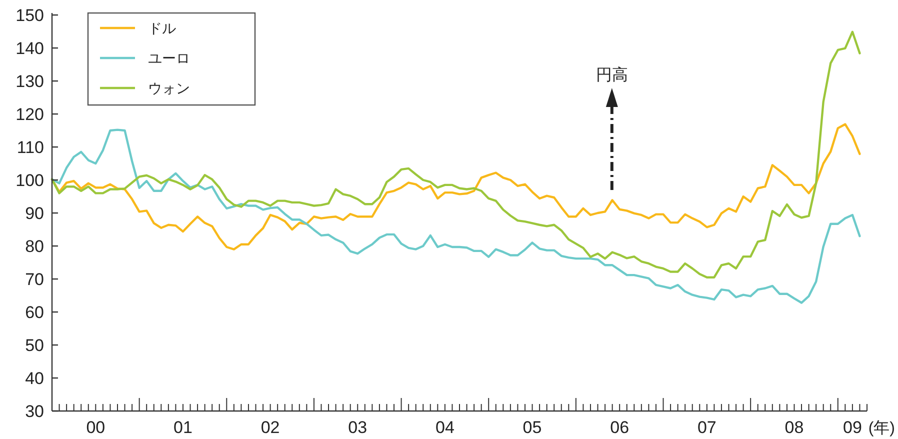 The height and width of the screenshot is (439, 898). What do you see at coordinates (30, 147) in the screenshot?
I see `y-tick-label: 110` at bounding box center [30, 147].